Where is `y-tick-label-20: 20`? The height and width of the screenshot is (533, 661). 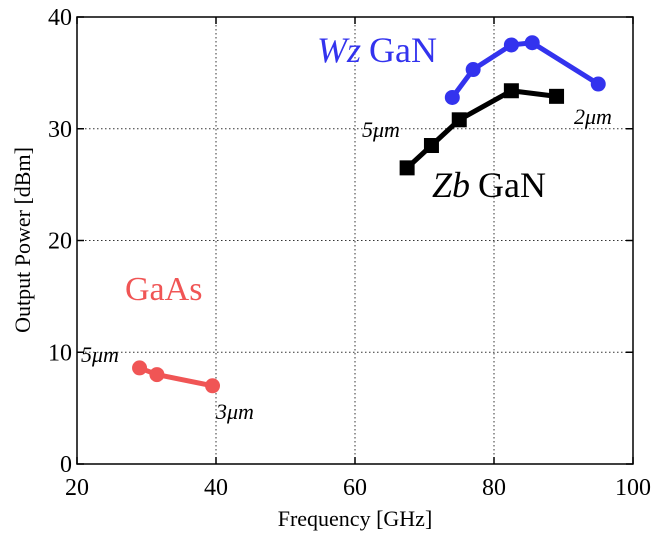
y-tick-label-20: 20 is located at coordinates (60, 242).